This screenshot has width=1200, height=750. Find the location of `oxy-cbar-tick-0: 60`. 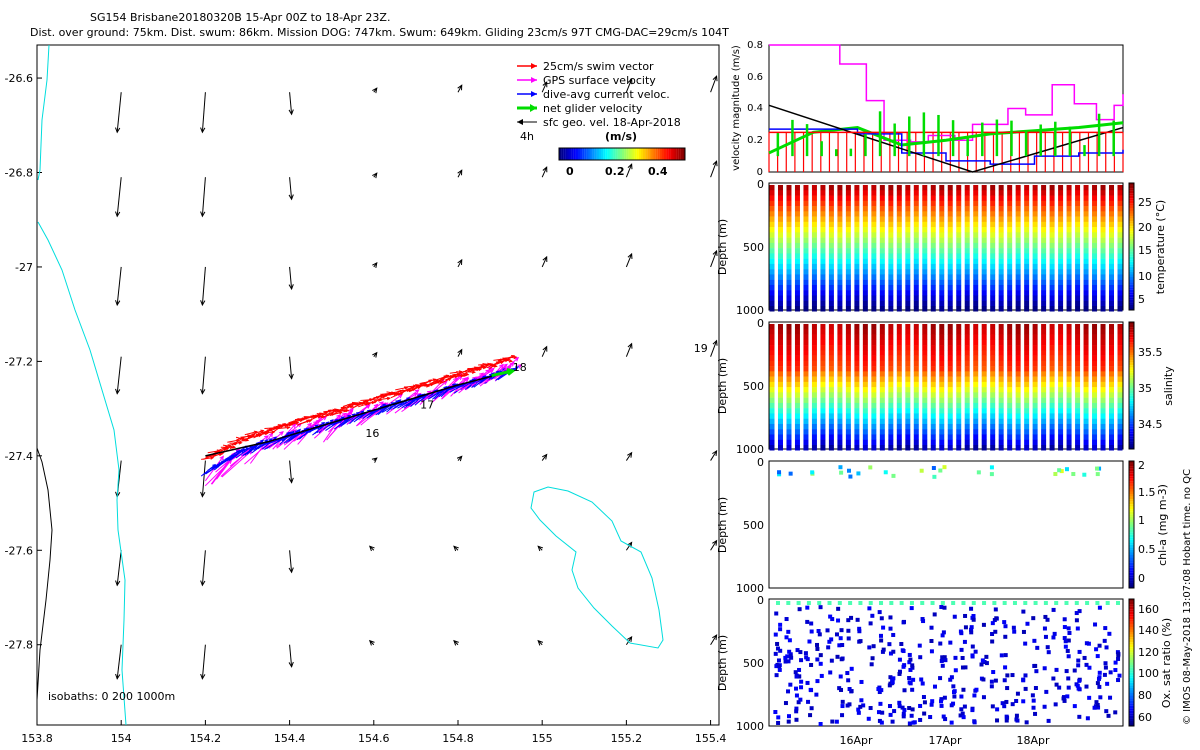

oxy-cbar-tick-0: 60 is located at coordinates (1145, 717).